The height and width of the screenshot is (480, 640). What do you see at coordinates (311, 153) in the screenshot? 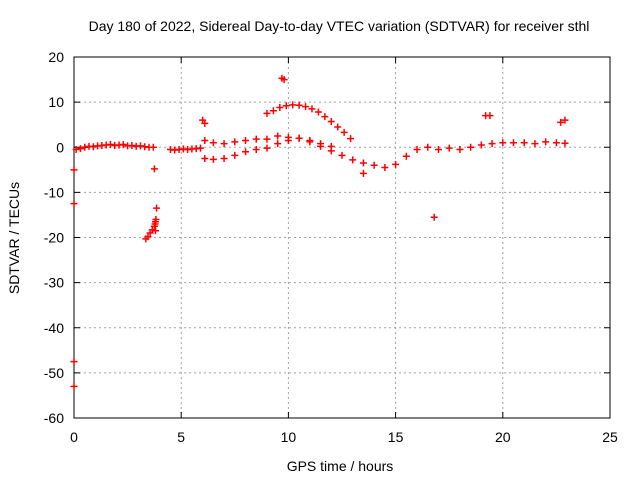
I see `series-lower-band` at bounding box center [311, 153].